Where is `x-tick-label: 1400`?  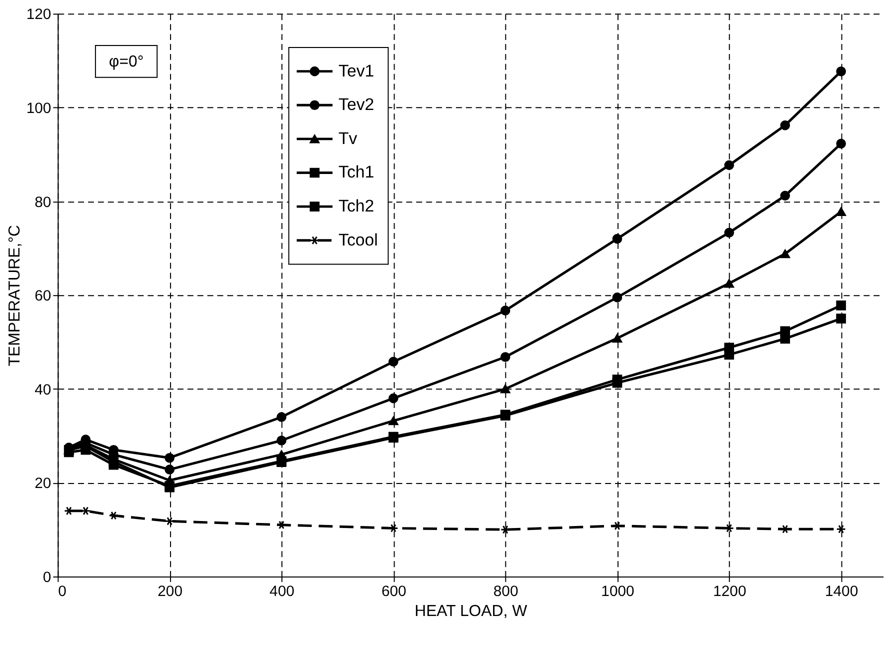
x-tick-label: 1400 is located at coordinates (841, 592).